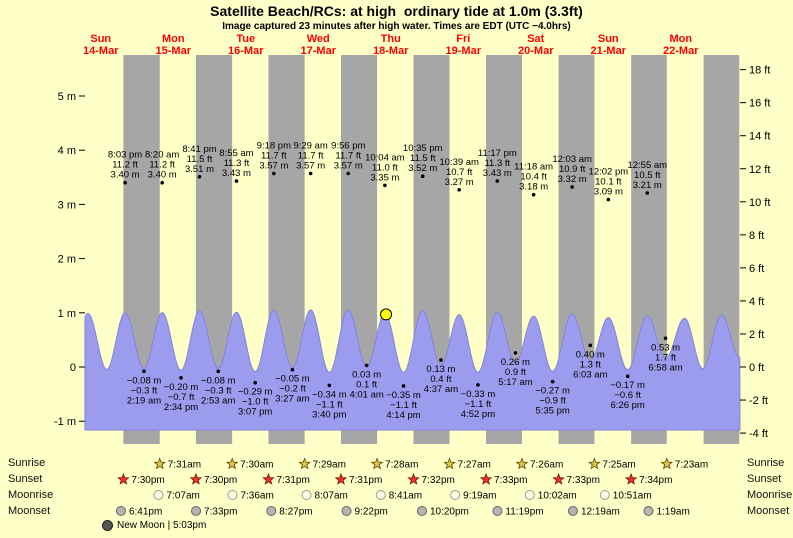 Image resolution: width=793 pixels, height=538 pixels. I want to click on sunrise-time: 7:28am, so click(401, 465).